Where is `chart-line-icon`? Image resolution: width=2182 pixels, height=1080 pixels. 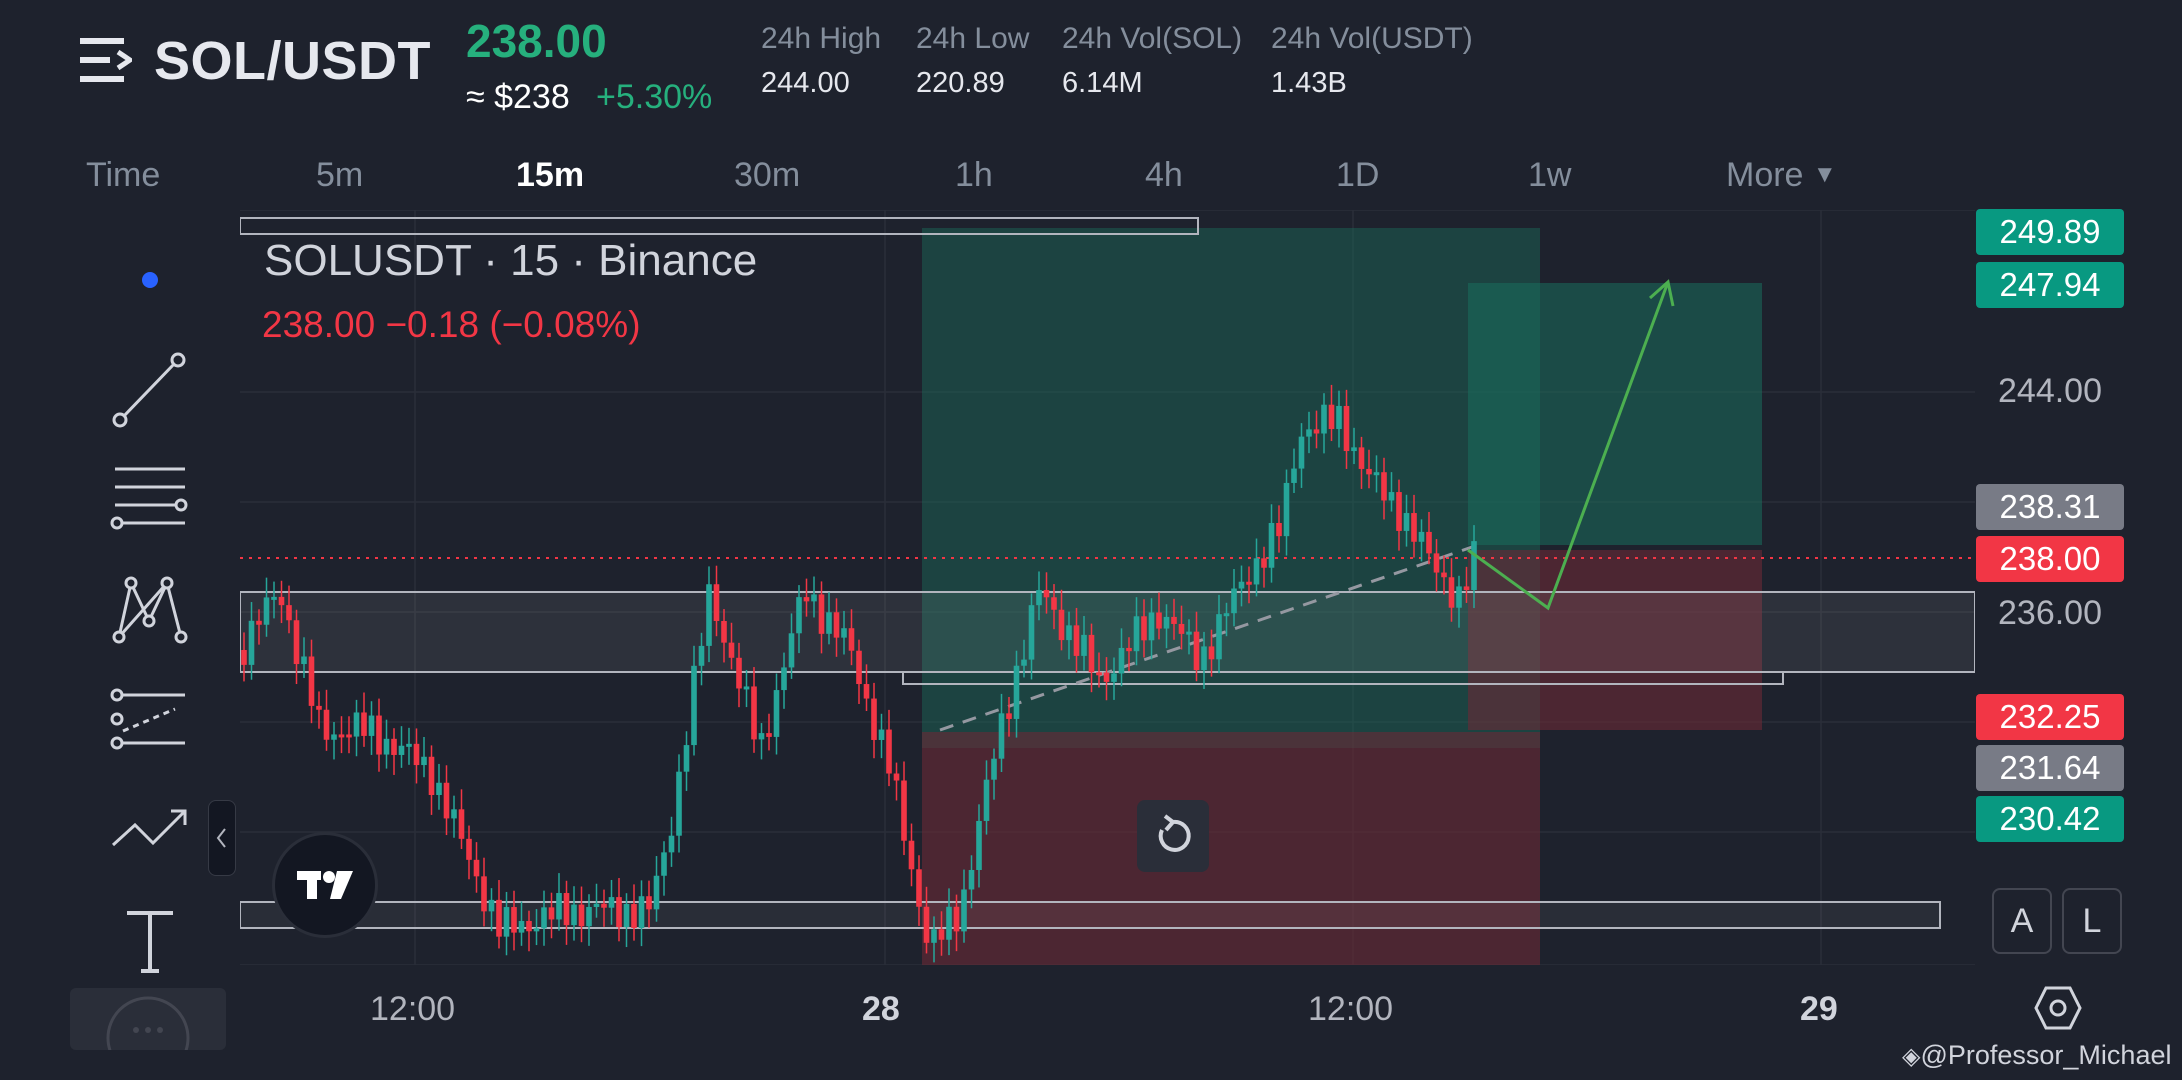
chart-line-icon is located at coordinates (150, 830).